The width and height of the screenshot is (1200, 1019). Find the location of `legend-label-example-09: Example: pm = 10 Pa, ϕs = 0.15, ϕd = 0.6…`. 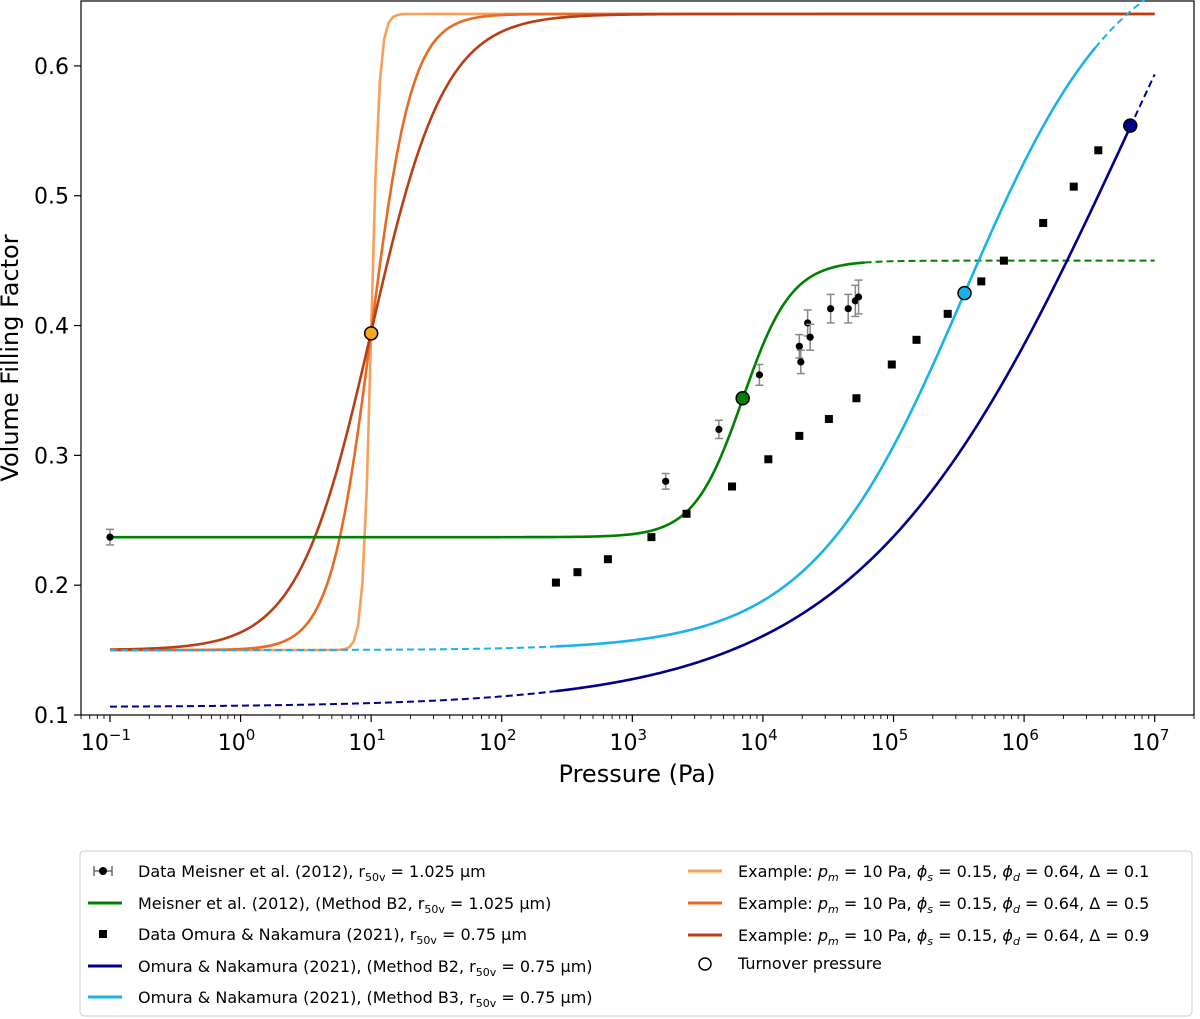

legend-label-example-09: Example: pm = 10 Pa, ϕs = 0.15, ϕd = 0.6… is located at coordinates (943, 937).